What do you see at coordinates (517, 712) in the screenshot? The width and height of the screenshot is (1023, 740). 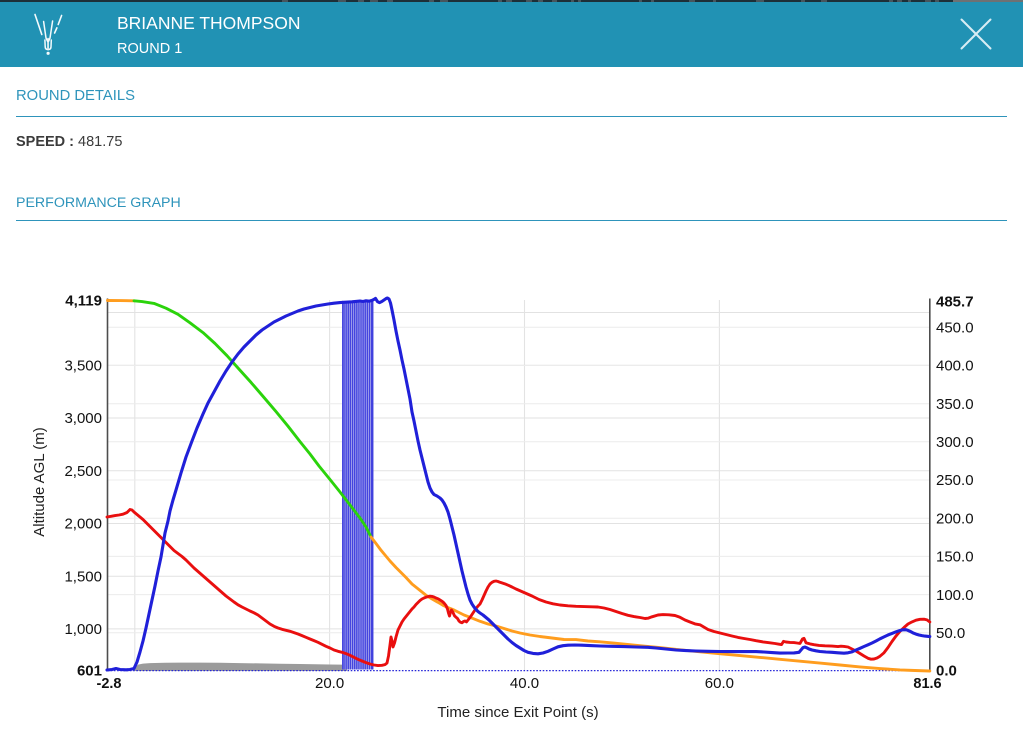 I see `svg-text: Time since Exit Point (s)` at bounding box center [517, 712].